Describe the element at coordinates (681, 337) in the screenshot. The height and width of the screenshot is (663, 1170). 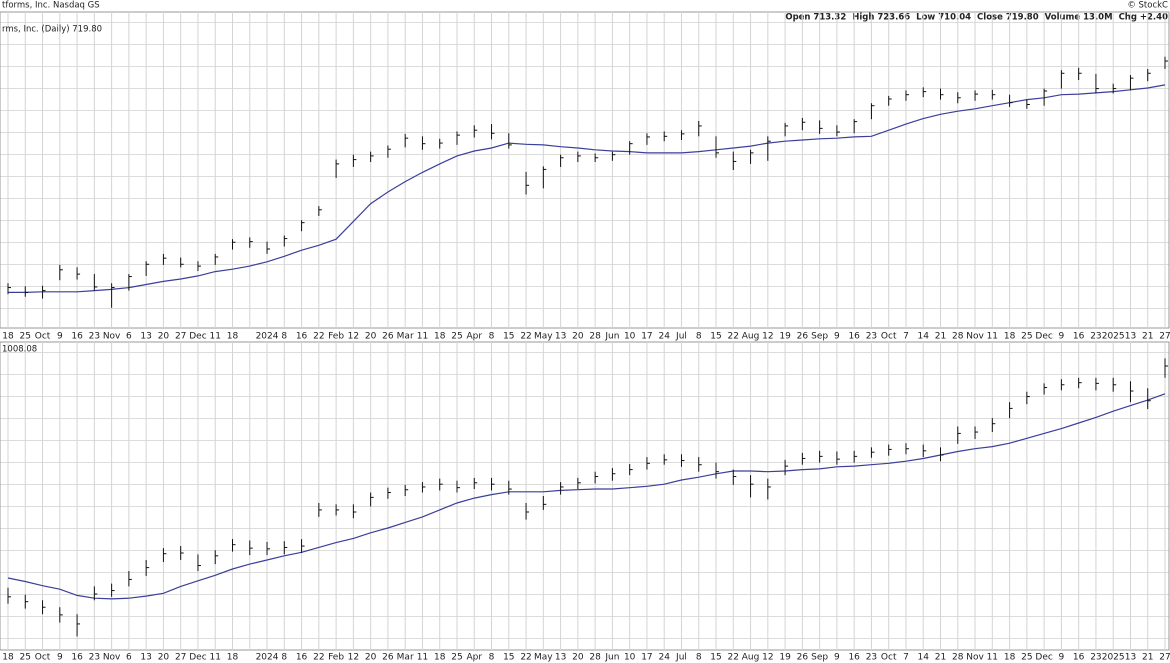
I see `x-tick-label: Jul` at that location.